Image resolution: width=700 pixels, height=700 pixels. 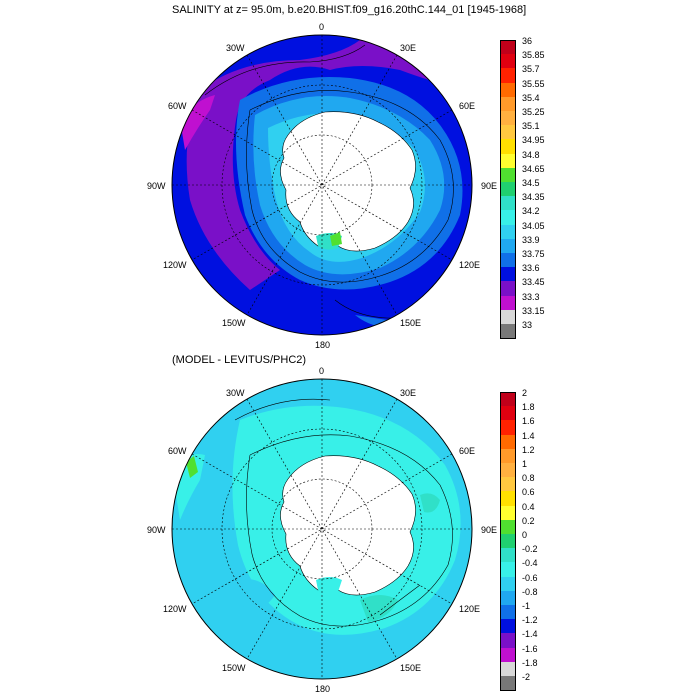 What do you see at coordinates (533, 140) in the screenshot?
I see `colorbar-label: 34.95` at bounding box center [533, 140].